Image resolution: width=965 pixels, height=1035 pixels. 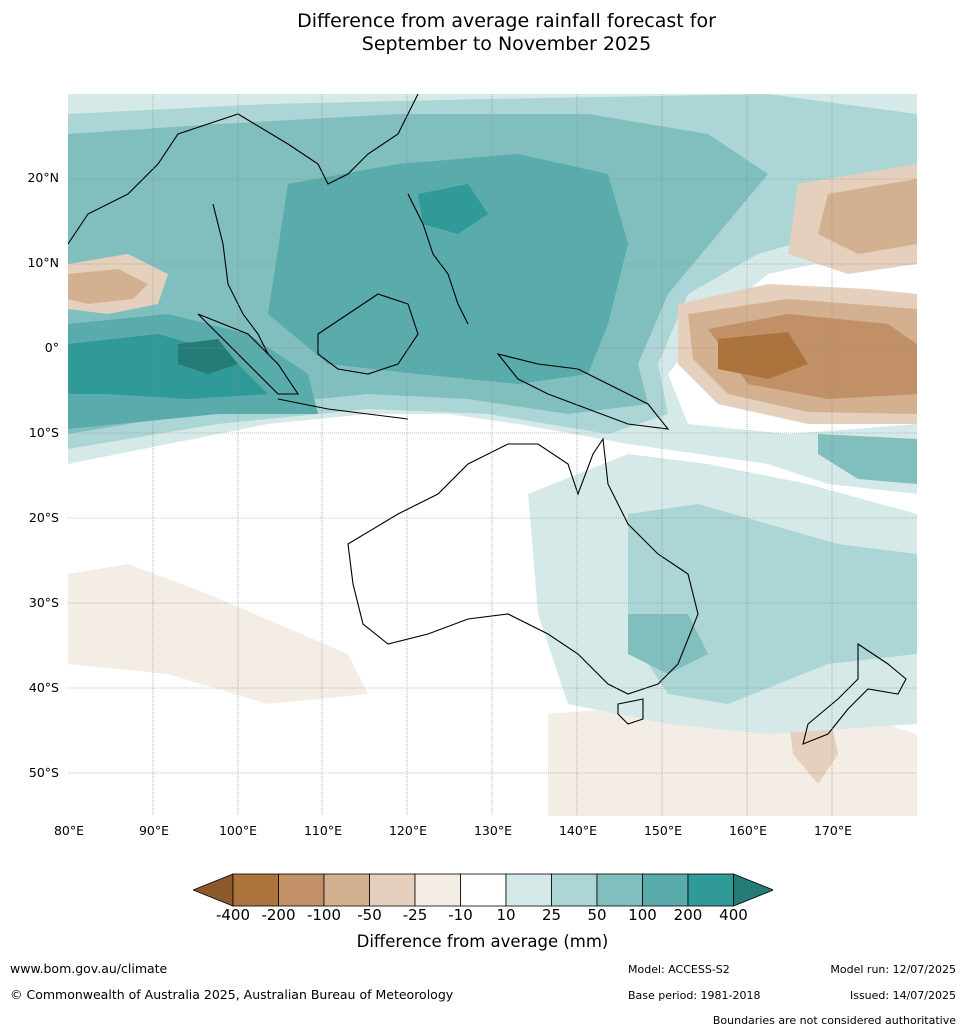 I want to click on lat-label: 40°S, so click(x=43, y=687).